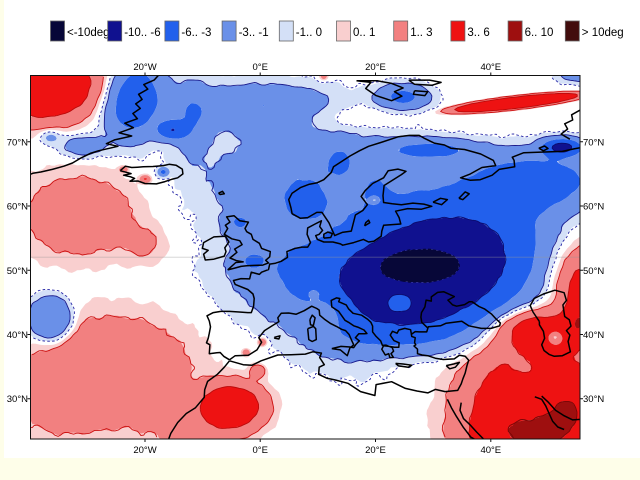  I want to click on svg-text: -6.. -3, so click(196, 33).